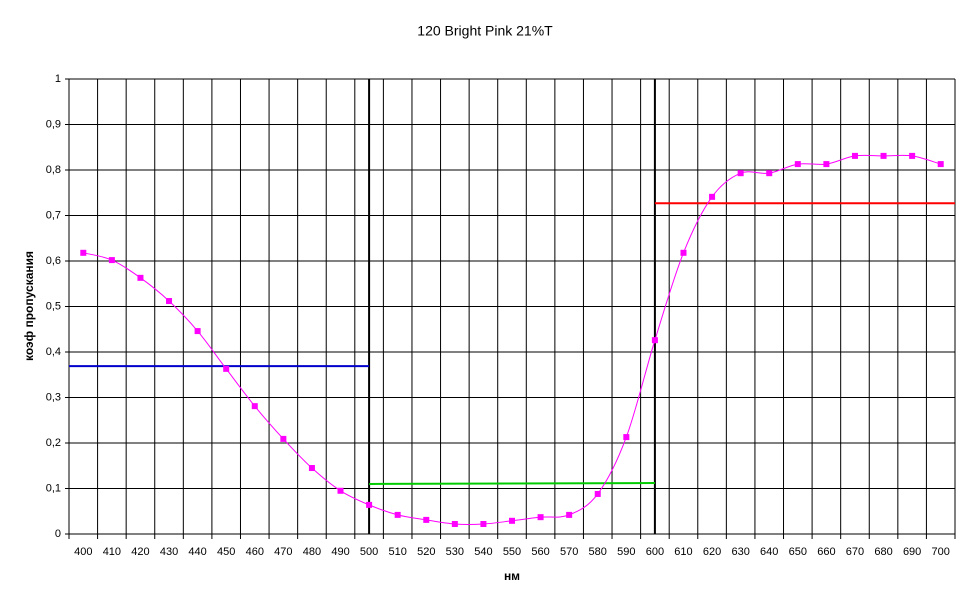 This screenshot has height=604, width=970. I want to click on x-tick-label: 470, so click(283, 552).